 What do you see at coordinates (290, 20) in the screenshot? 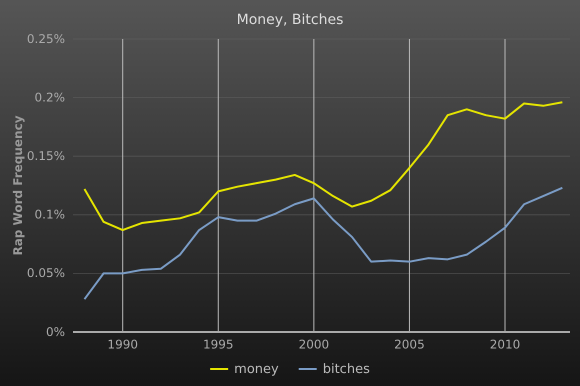
I see `chart-title: Money, Bitches` at bounding box center [290, 20].